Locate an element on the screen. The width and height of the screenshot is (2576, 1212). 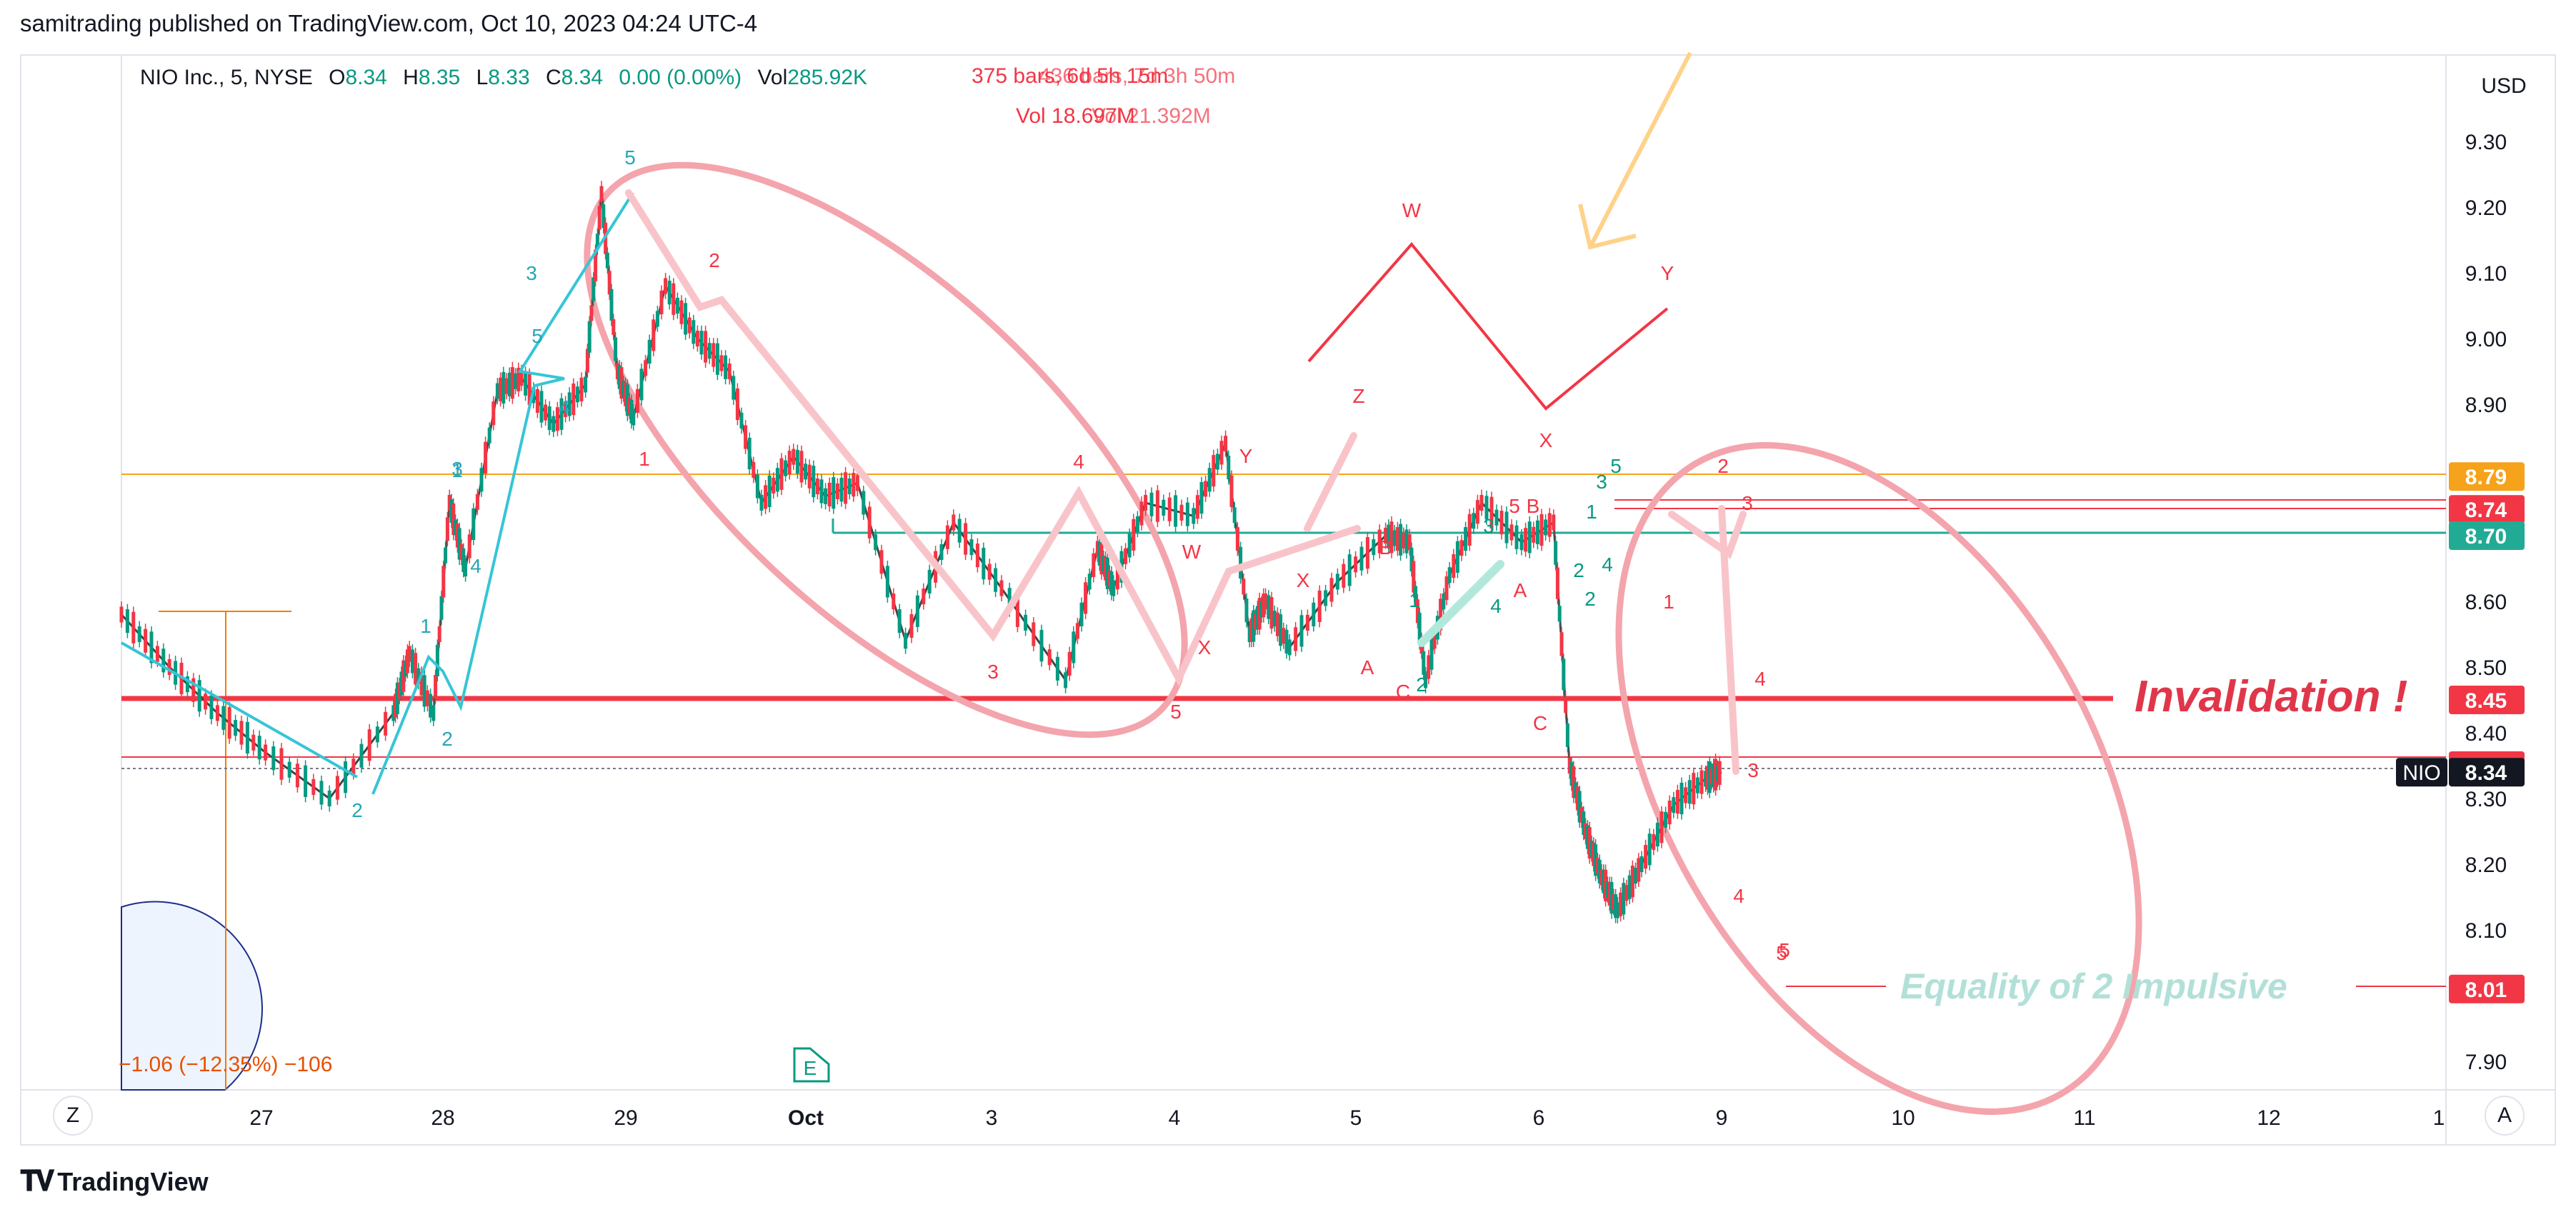
price-tag-label: 8.45 is located at coordinates (2486, 701).